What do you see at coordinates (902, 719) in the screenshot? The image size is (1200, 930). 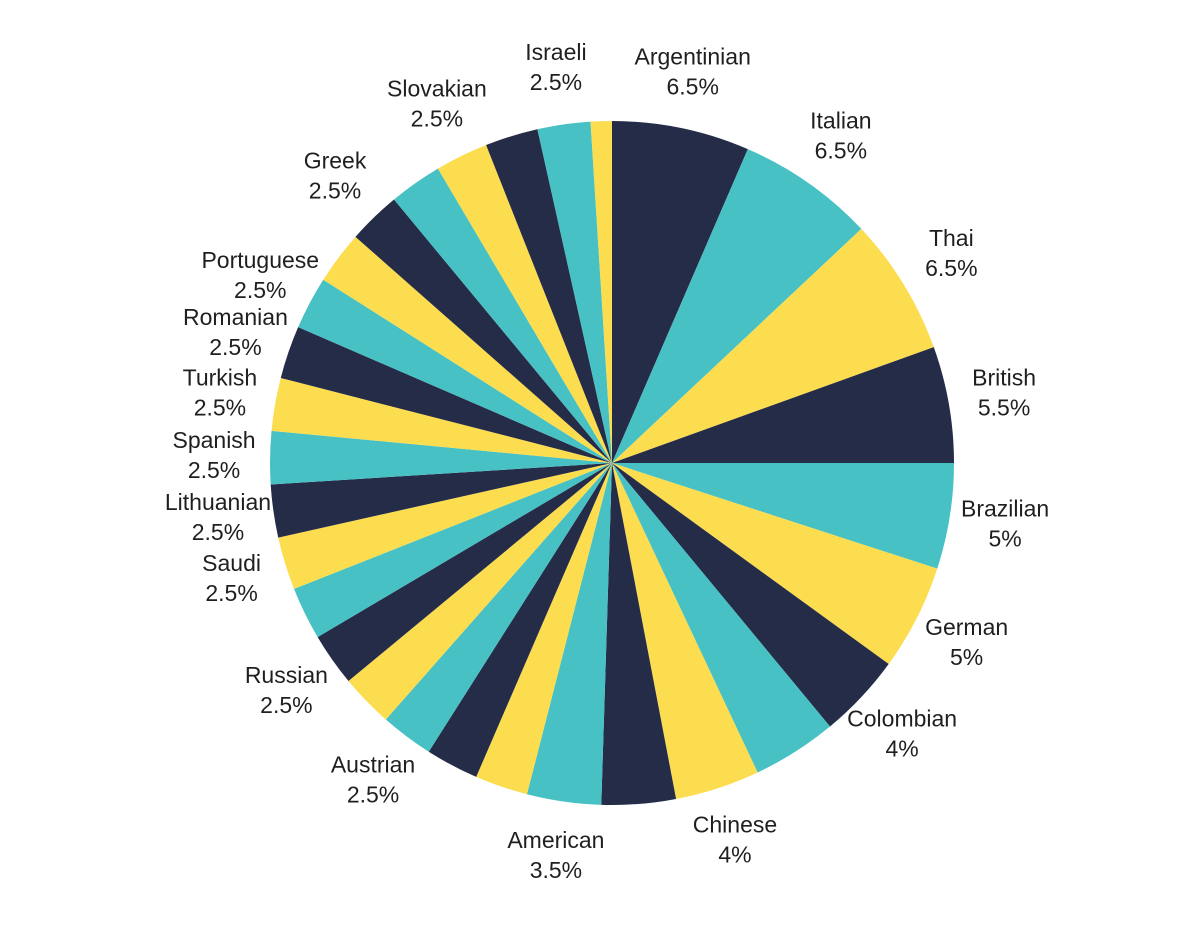 I see `slice-label: Colombian` at bounding box center [902, 719].